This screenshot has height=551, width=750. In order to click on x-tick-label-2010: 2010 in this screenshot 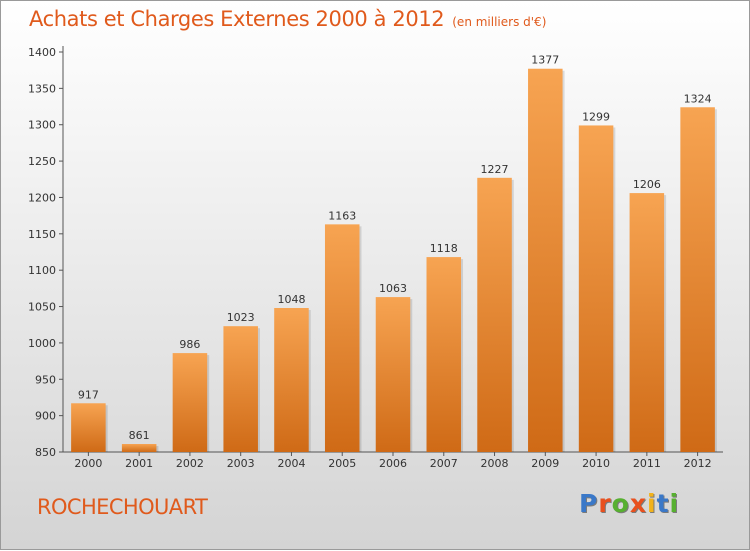, I will do `click(596, 463)`.